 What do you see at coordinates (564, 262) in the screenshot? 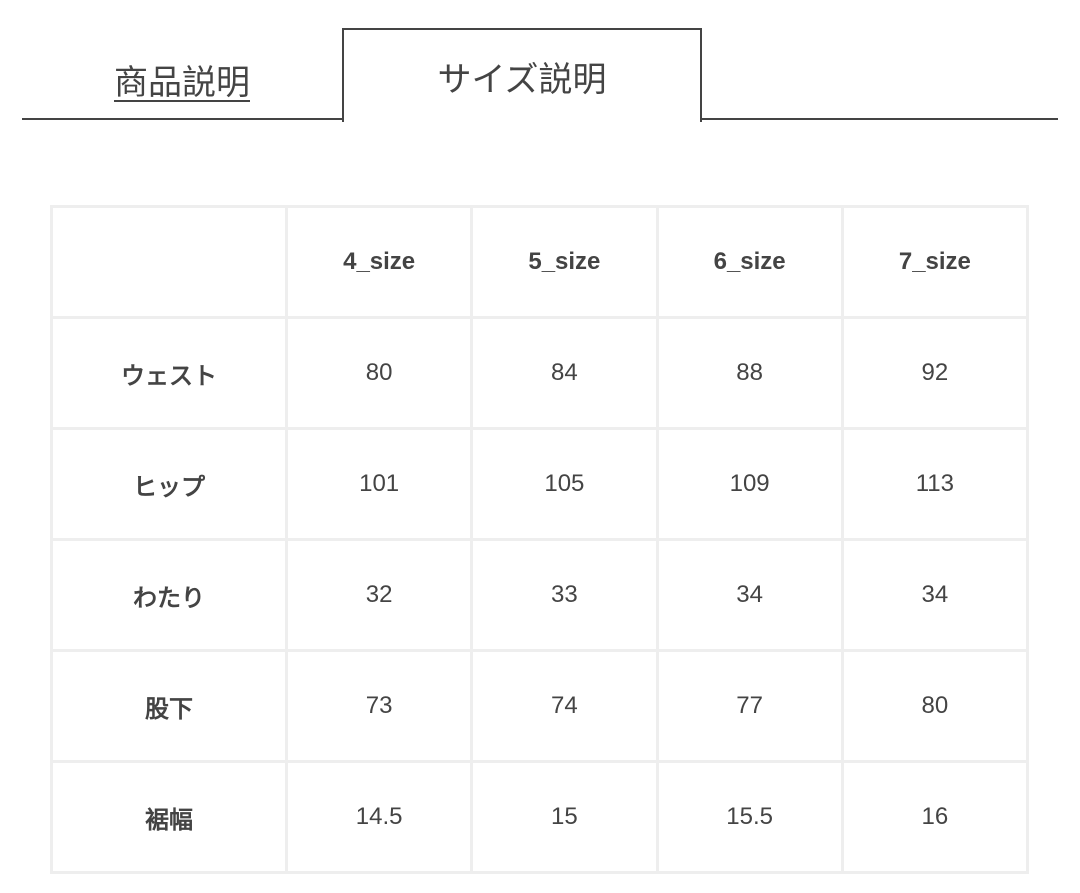
I see `header-5-size: 5_size` at bounding box center [564, 262].